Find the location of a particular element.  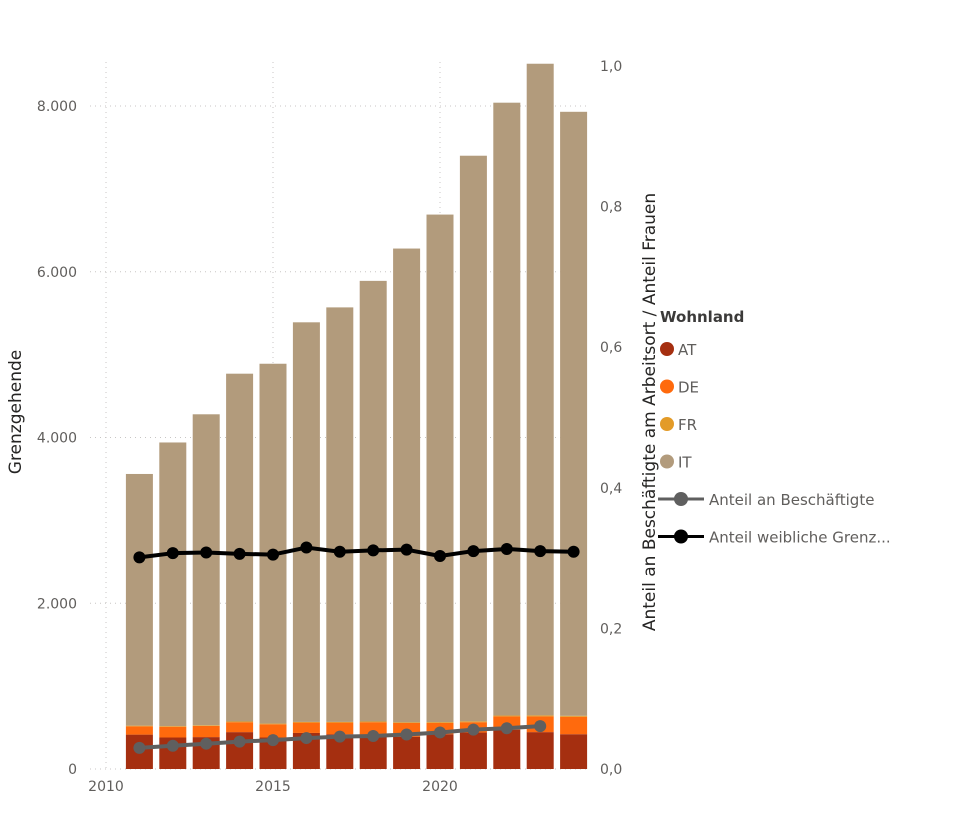

legend-title: Wohnland is located at coordinates (702, 317).